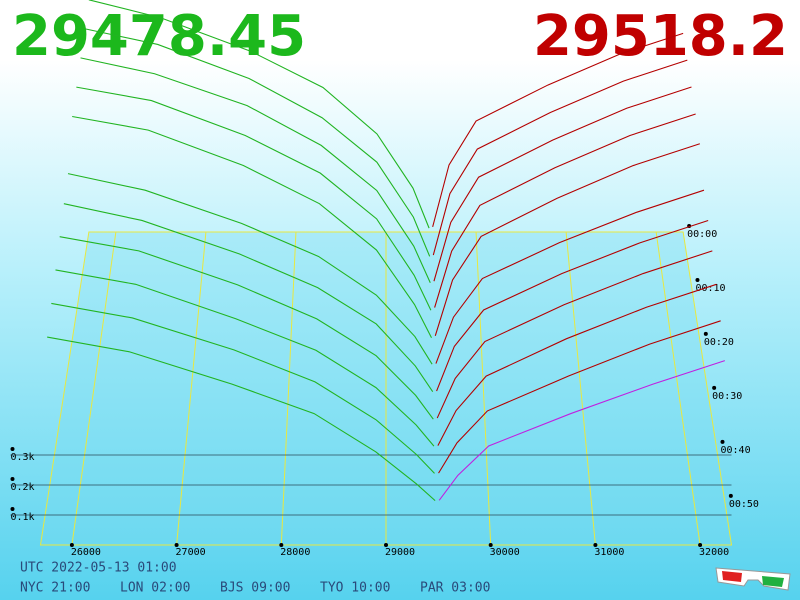 The image size is (800, 600). I want to click on t-tick-label: 00:30, so click(727, 396).